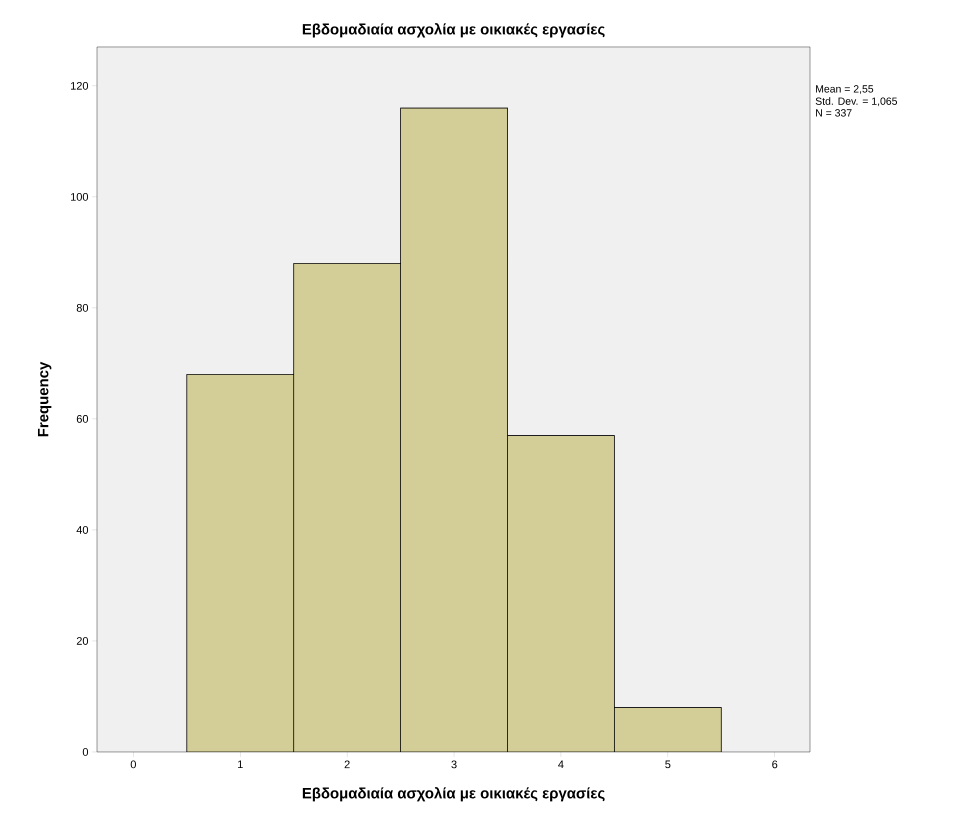 Image resolution: width=970 pixels, height=830 pixels. Describe the element at coordinates (454, 764) in the screenshot. I see `x-tick-label: 3` at that location.